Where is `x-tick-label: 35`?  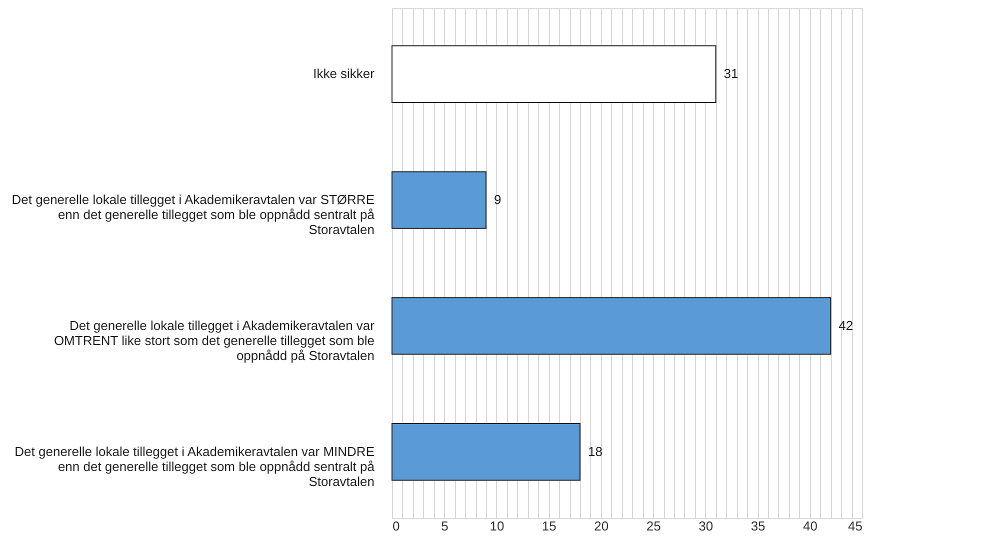
x-tick-label: 35 is located at coordinates (758, 526).